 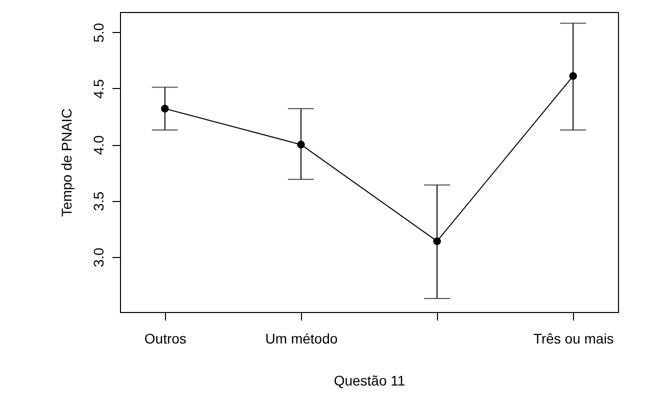 I want to click on y-axis-title: Tempo de PNAIC, so click(x=66, y=162).